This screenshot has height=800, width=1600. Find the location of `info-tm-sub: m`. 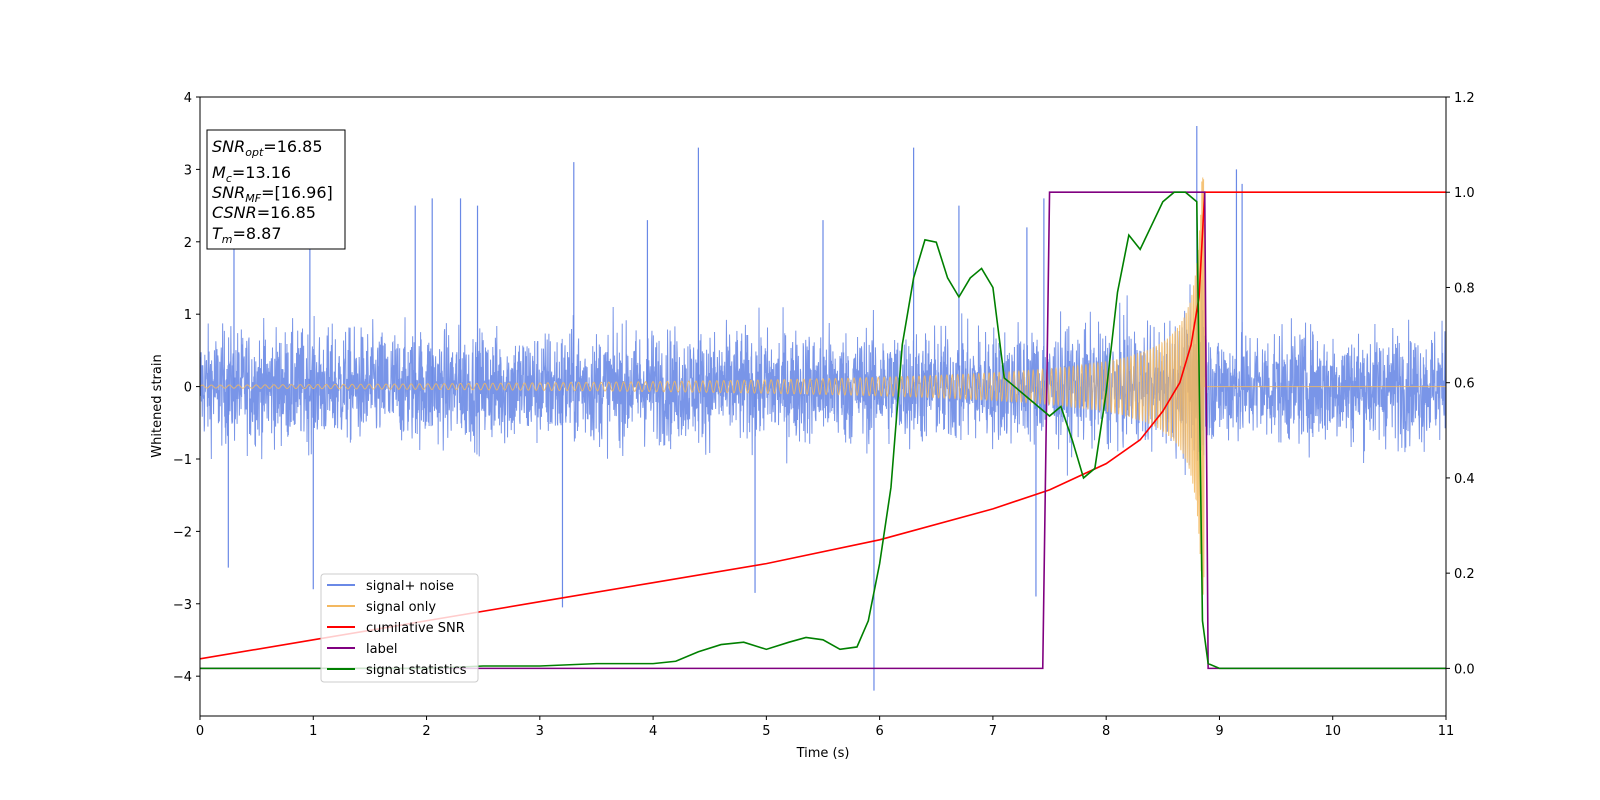

info-tm-sub: m is located at coordinates (227, 239).